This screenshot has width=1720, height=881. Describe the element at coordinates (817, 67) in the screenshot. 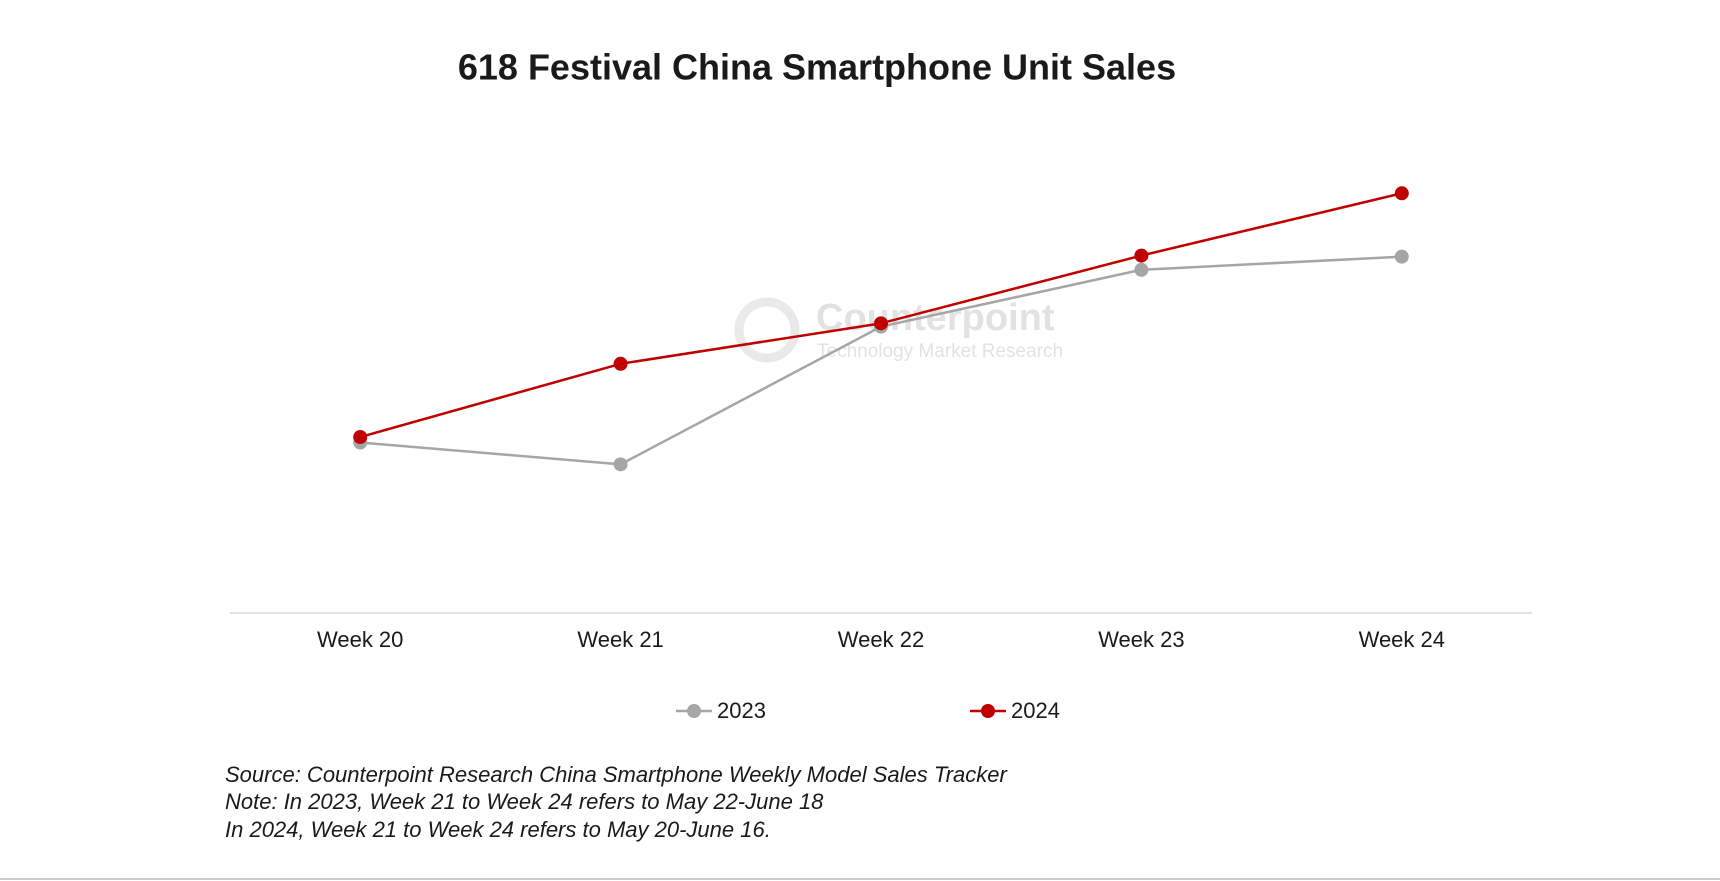

I see `chart-title: 618 Festival China Smartphone Unit Sales` at that location.